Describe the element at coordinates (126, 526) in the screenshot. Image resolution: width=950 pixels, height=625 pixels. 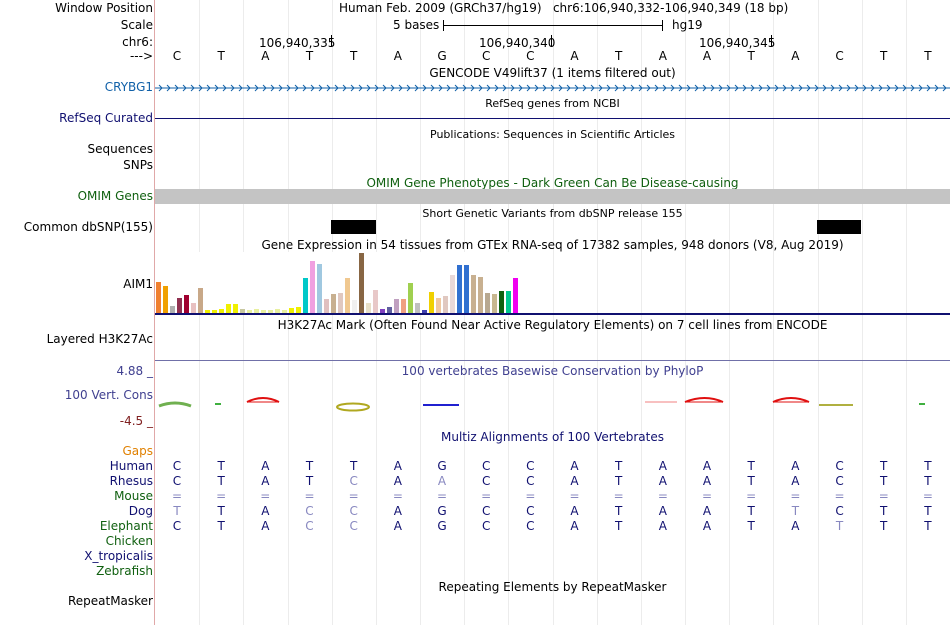
I see `elephant-species-label: Elephant` at that location.